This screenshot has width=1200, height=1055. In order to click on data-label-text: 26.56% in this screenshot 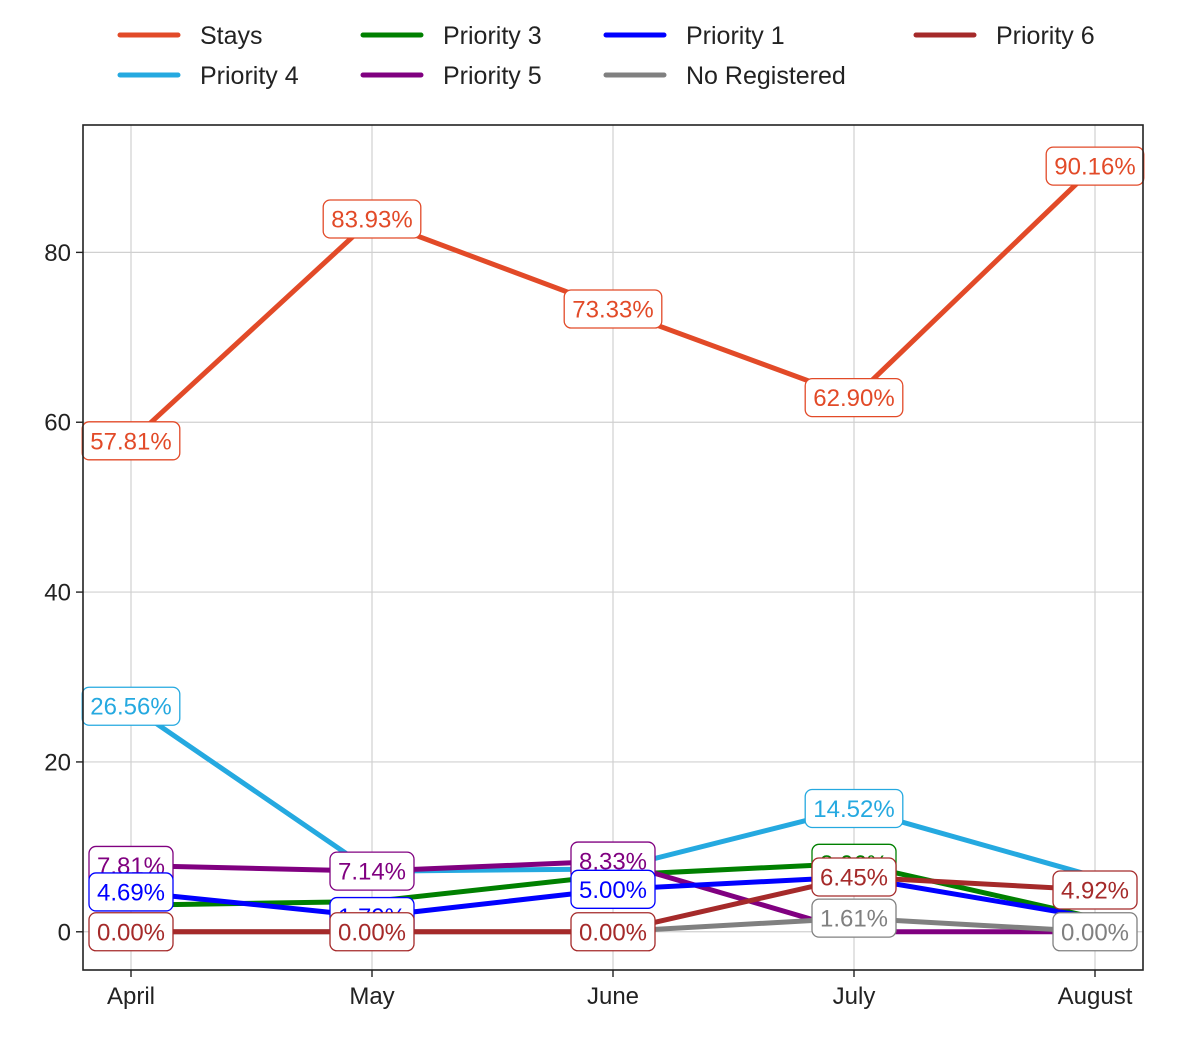, I will do `click(130, 707)`.